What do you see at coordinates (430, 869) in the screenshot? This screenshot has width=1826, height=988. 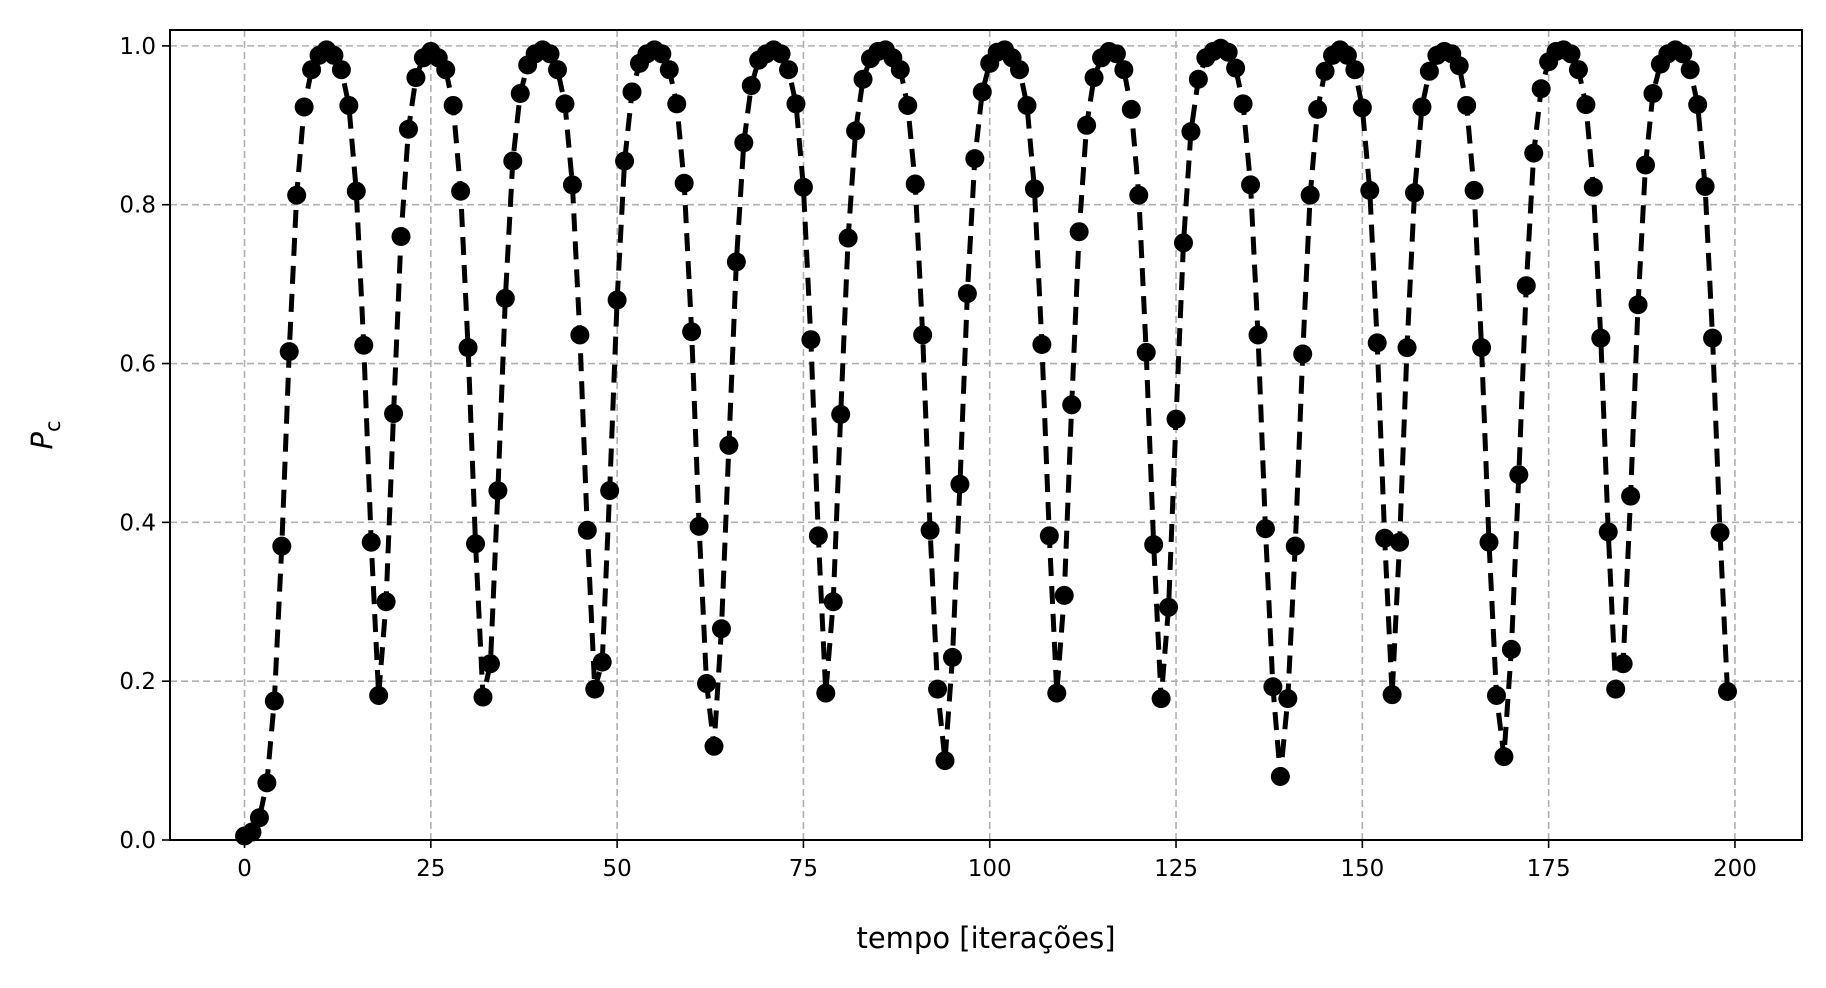 I see `x-tick-label: 25` at bounding box center [430, 869].